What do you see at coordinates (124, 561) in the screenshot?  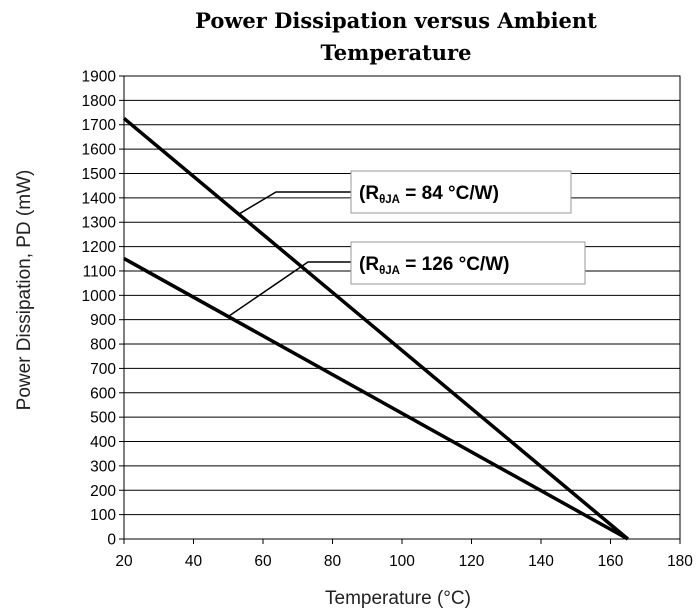 I see `x-tick-label: 20` at bounding box center [124, 561].